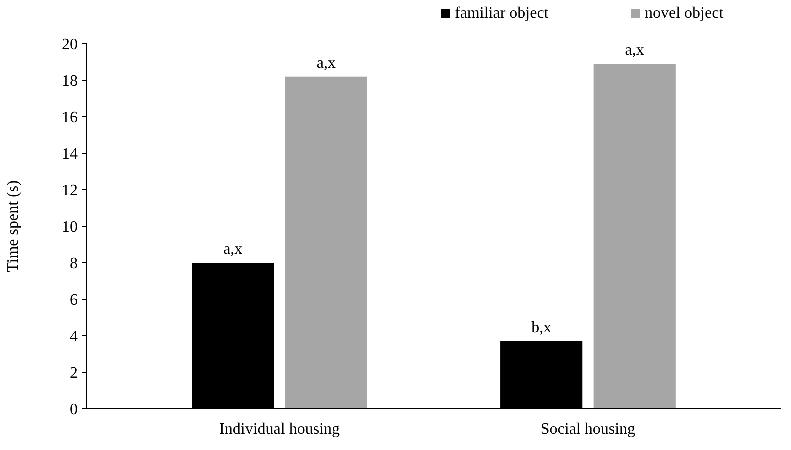 The height and width of the screenshot is (450, 791). What do you see at coordinates (70, 81) in the screenshot?
I see `y-tick-label: 18` at bounding box center [70, 81].